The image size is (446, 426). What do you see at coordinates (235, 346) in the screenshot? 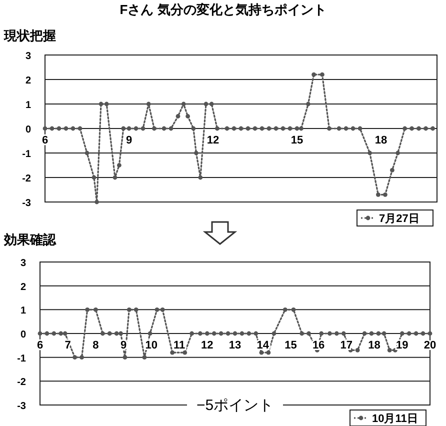
I see `x-tick-label: 13` at bounding box center [235, 346].